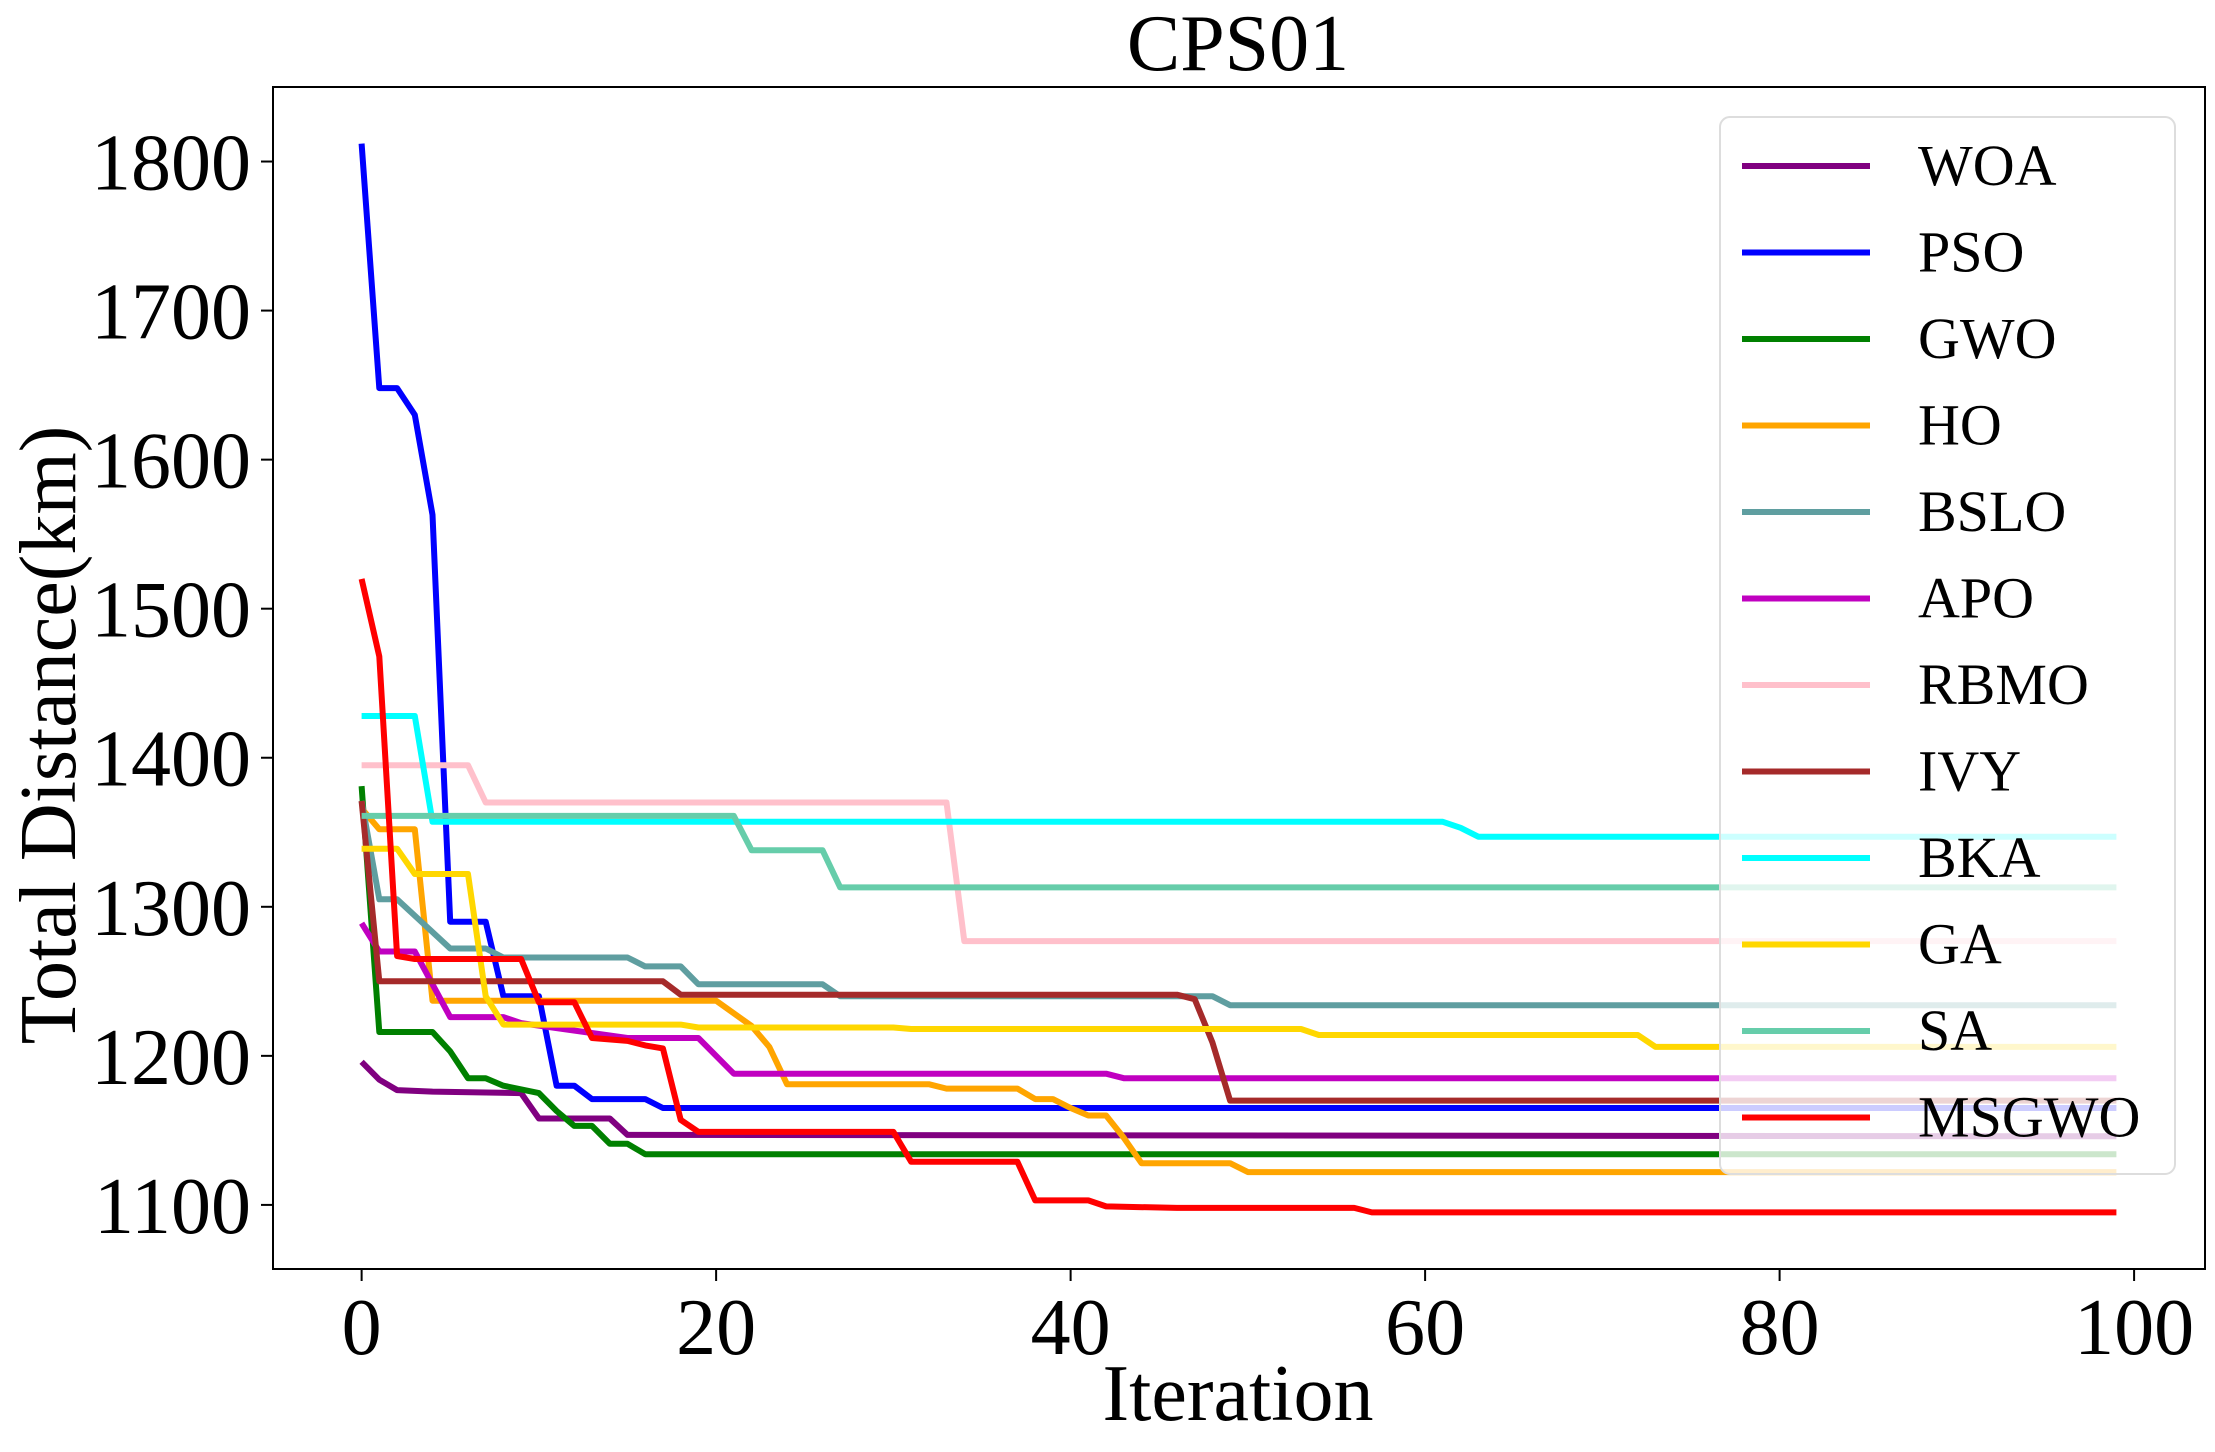  What do you see at coordinates (171, 462) in the screenshot?
I see `y-tick-label: 1600` at bounding box center [171, 462].